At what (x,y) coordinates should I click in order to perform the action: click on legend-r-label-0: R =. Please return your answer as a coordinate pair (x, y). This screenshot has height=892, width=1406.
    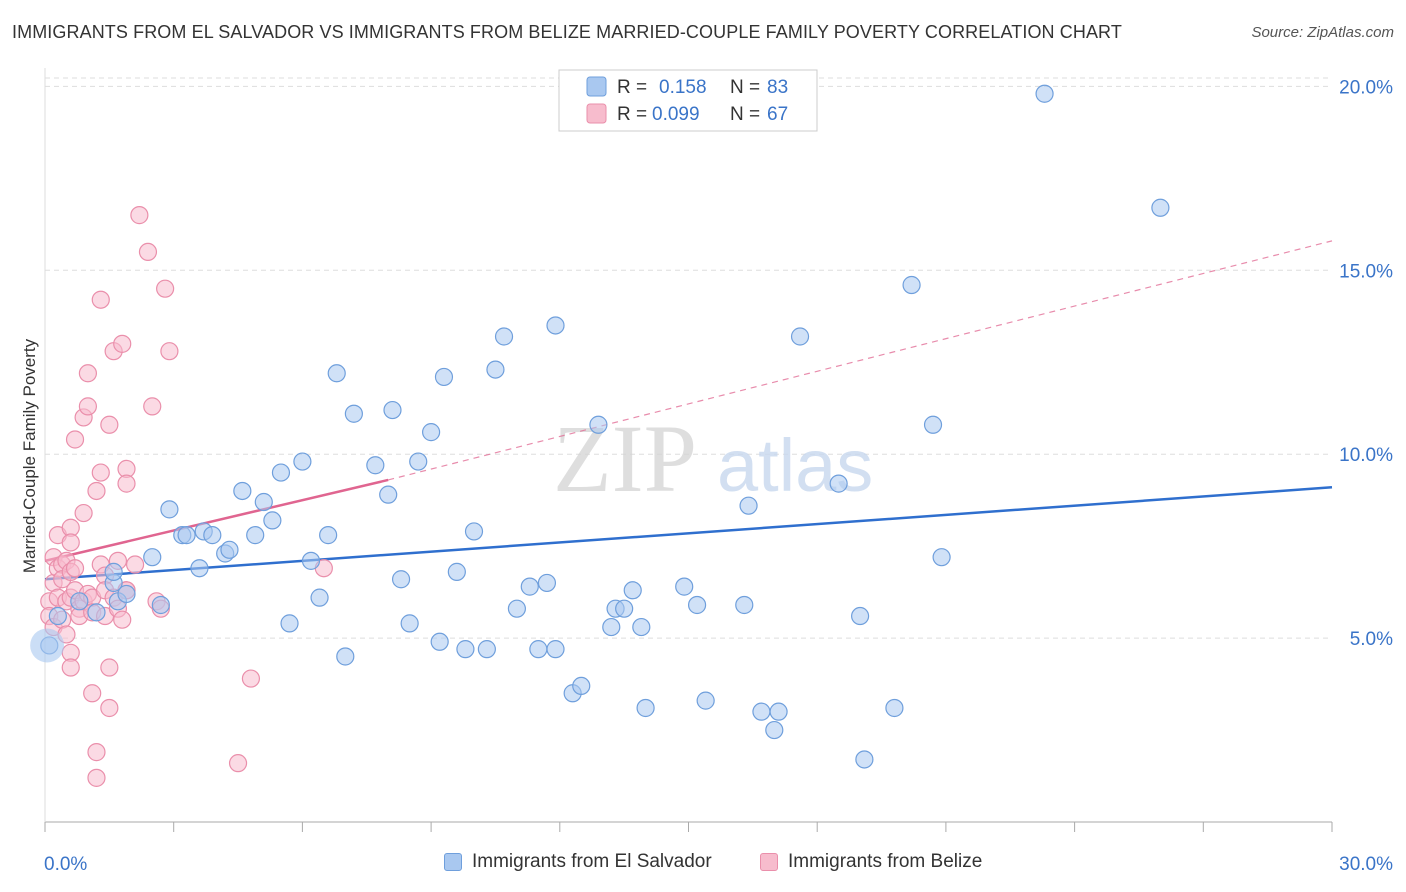
    Looking at the image, I should click on (632, 87).